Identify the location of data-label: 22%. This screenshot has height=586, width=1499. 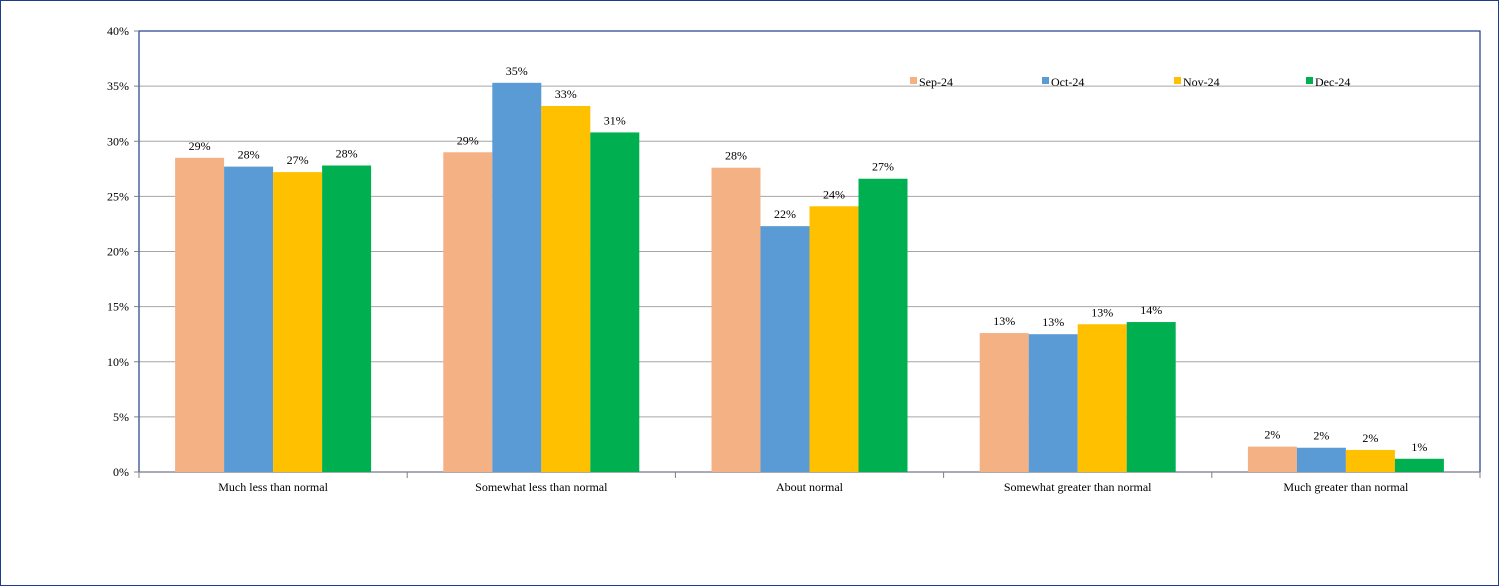
(785, 214).